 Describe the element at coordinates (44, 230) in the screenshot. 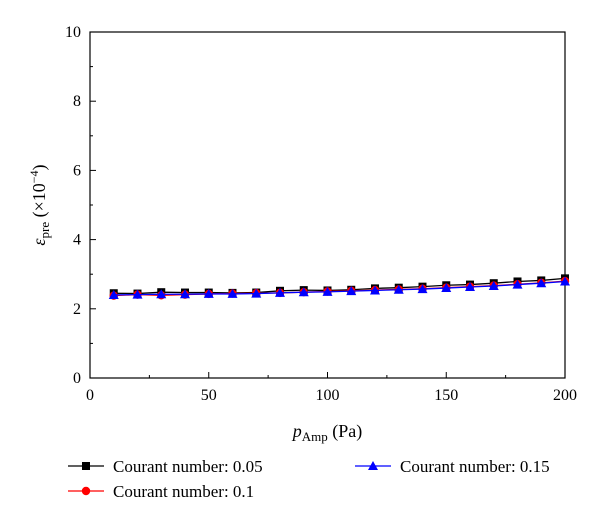

I see `y-axis-label-sub: pre` at that location.